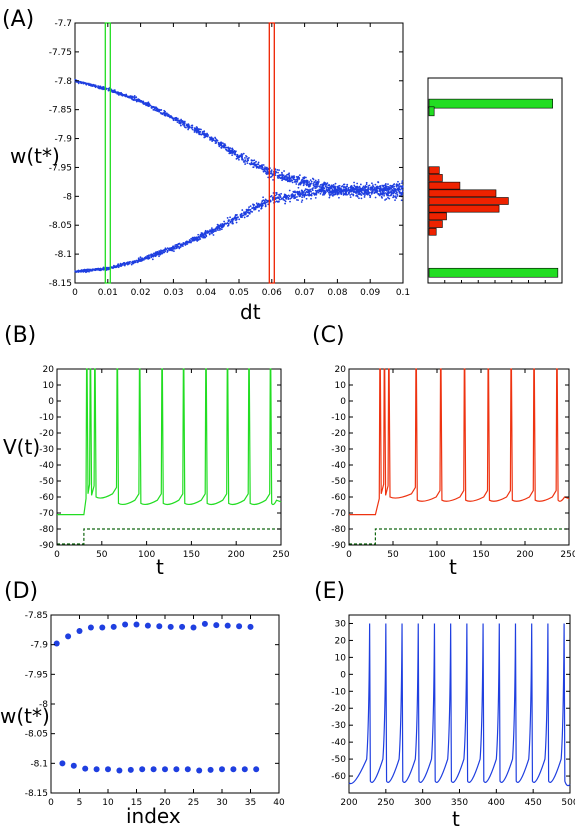  What do you see at coordinates (341, 641) in the screenshot?
I see `panel-e-ytick-label: 20` at bounding box center [341, 641].